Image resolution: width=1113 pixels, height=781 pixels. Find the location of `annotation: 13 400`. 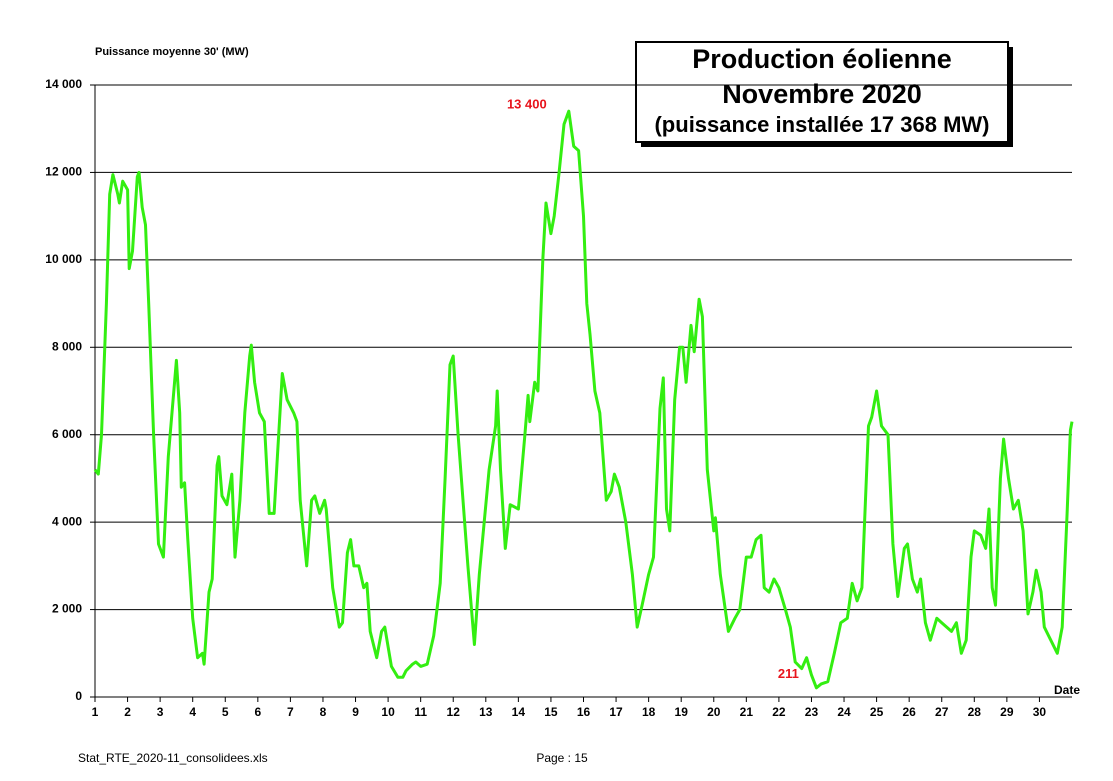

annotation: 13 400 is located at coordinates (527, 104).